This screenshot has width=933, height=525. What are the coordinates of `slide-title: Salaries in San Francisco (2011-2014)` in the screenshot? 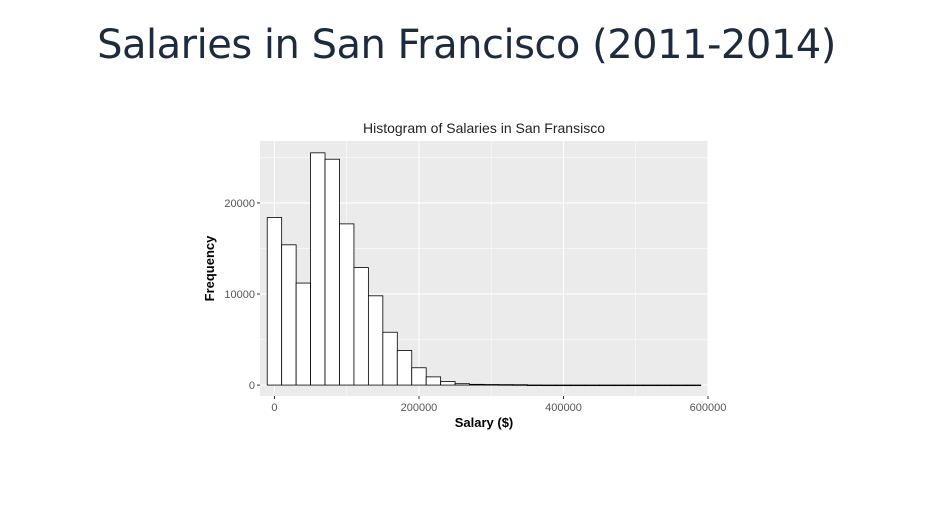 It's located at (466, 45).